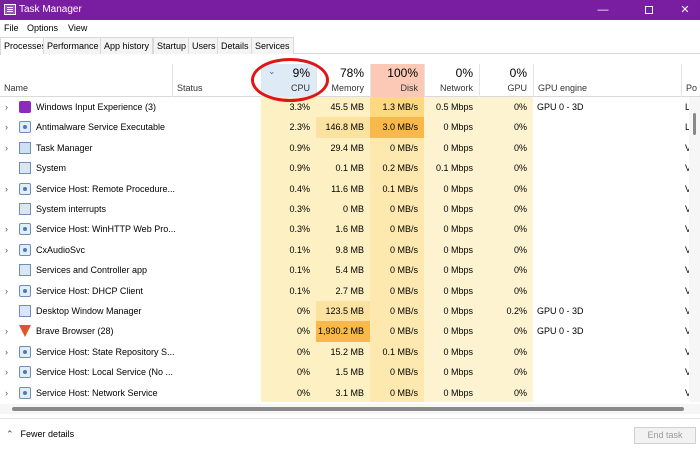 Image resolution: width=700 pixels, height=450 pixels. Describe the element at coordinates (299, 107) in the screenshot. I see `process-cpu: 3.3%` at that location.